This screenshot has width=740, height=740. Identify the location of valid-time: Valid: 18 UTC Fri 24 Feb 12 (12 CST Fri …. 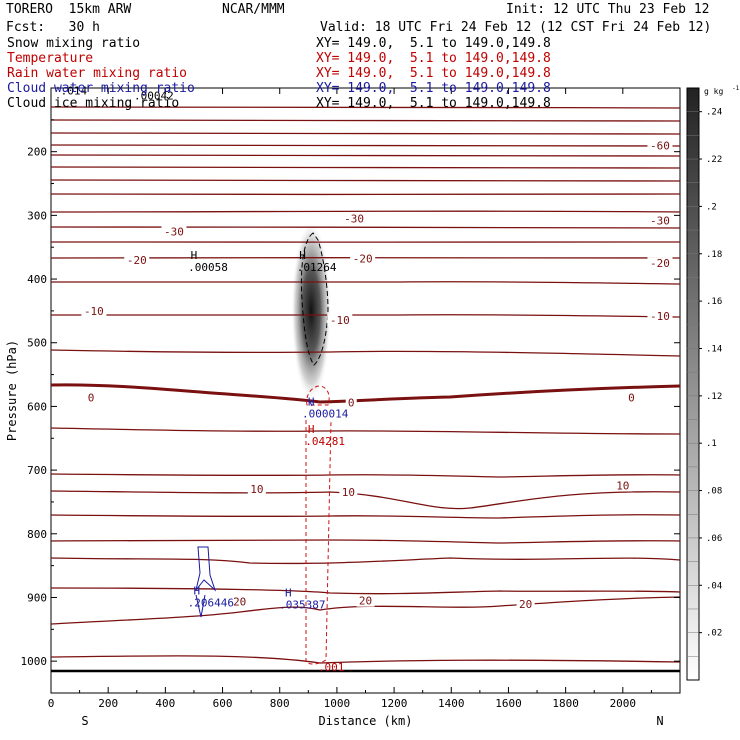
(516, 27).